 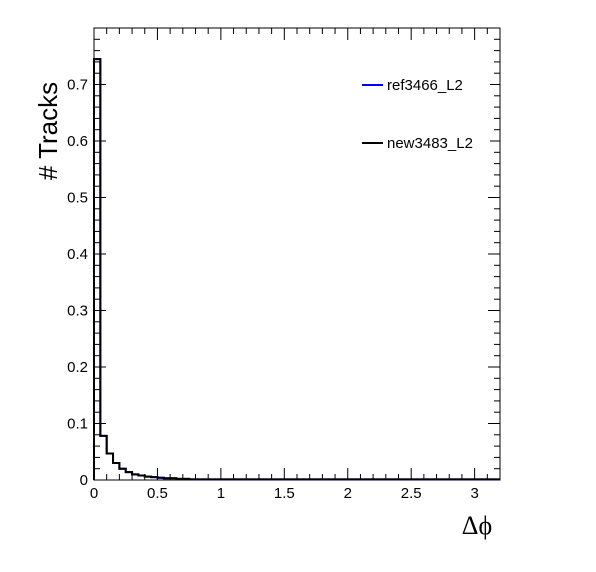 I want to click on y-tick-label: 0.4, so click(x=77, y=254).